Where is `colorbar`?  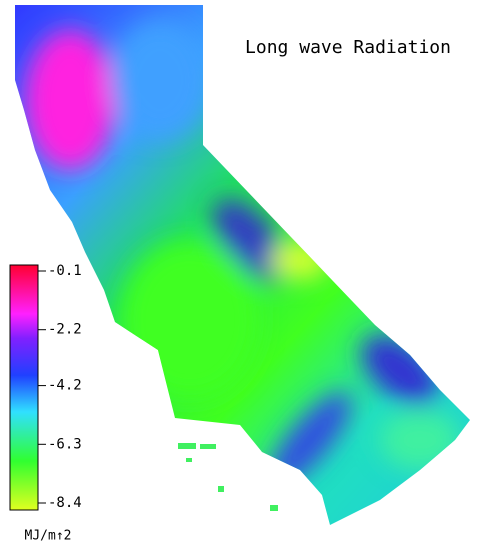
colorbar is located at coordinates (24, 387).